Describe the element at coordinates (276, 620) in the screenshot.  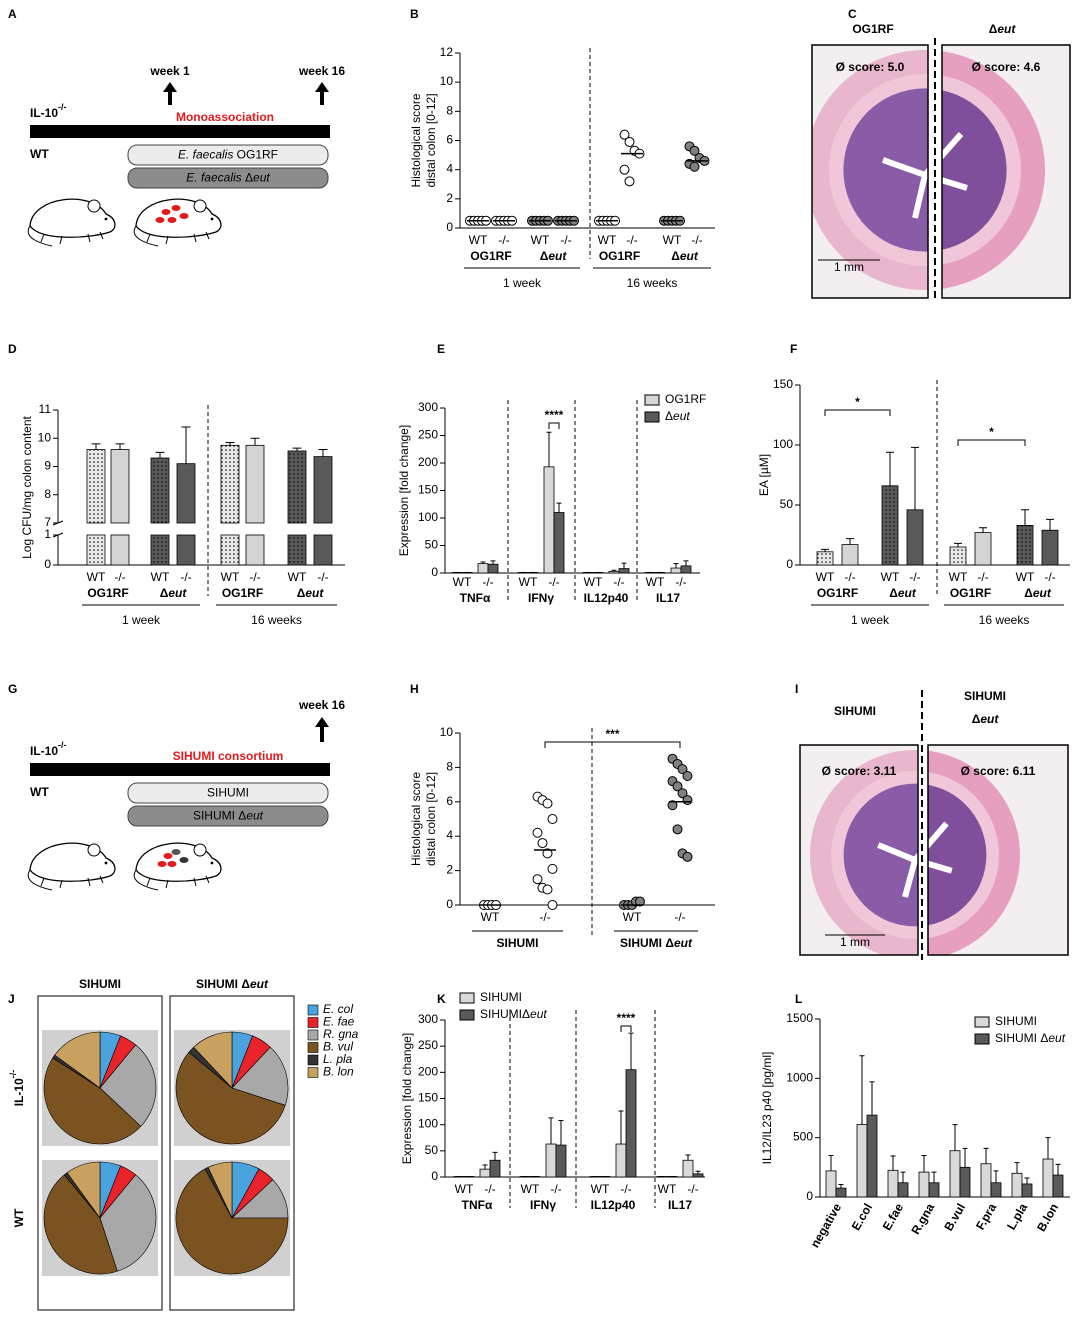
I see `text-run: 16 weeks` at that location.